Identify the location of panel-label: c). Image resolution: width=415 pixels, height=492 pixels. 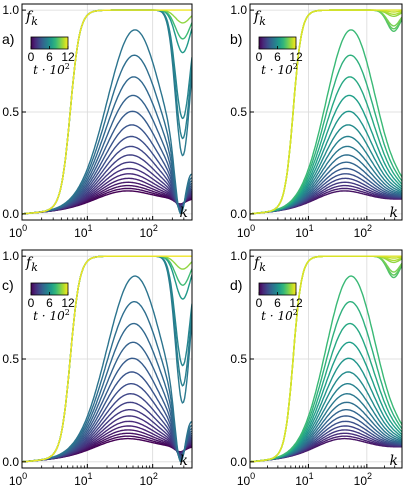
(8, 285).